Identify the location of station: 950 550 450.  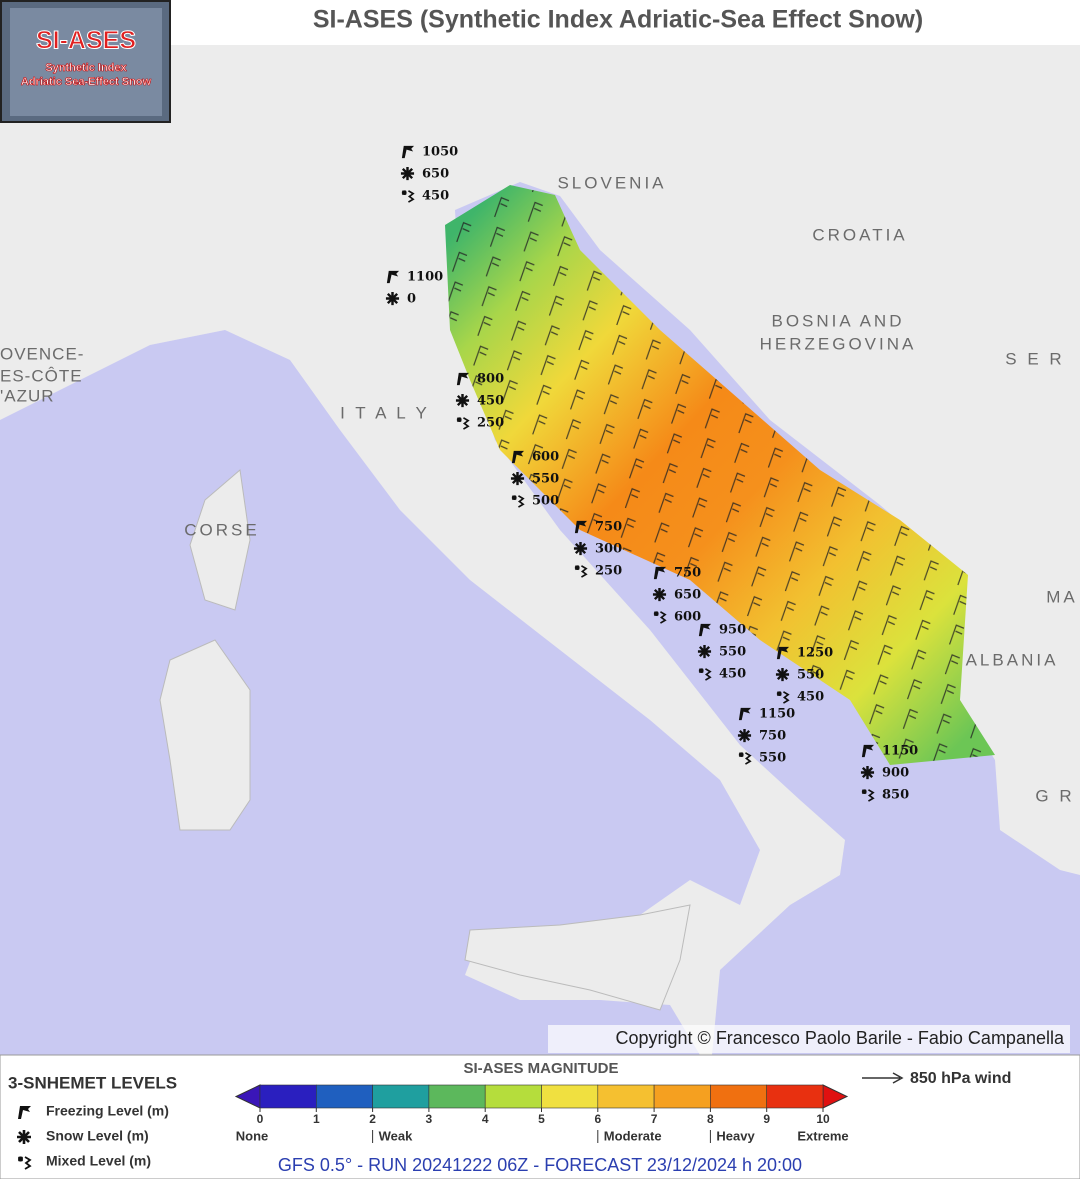
(721, 652).